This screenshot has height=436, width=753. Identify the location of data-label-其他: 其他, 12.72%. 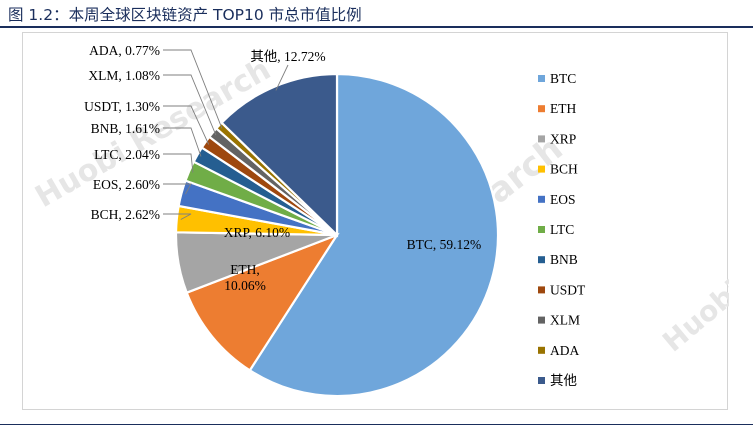
(287, 56).